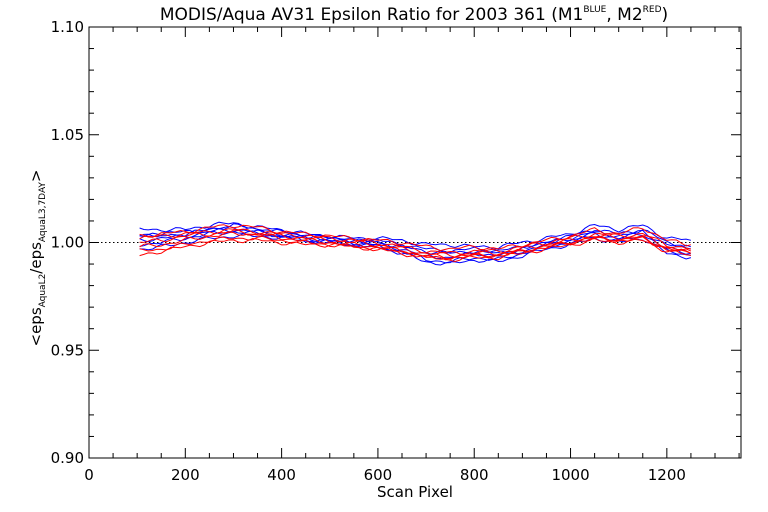 Image resolution: width=768 pixels, height=512 pixels. What do you see at coordinates (594, 10) in the screenshot?
I see `chart-title-sup1: BLUE` at bounding box center [594, 10].